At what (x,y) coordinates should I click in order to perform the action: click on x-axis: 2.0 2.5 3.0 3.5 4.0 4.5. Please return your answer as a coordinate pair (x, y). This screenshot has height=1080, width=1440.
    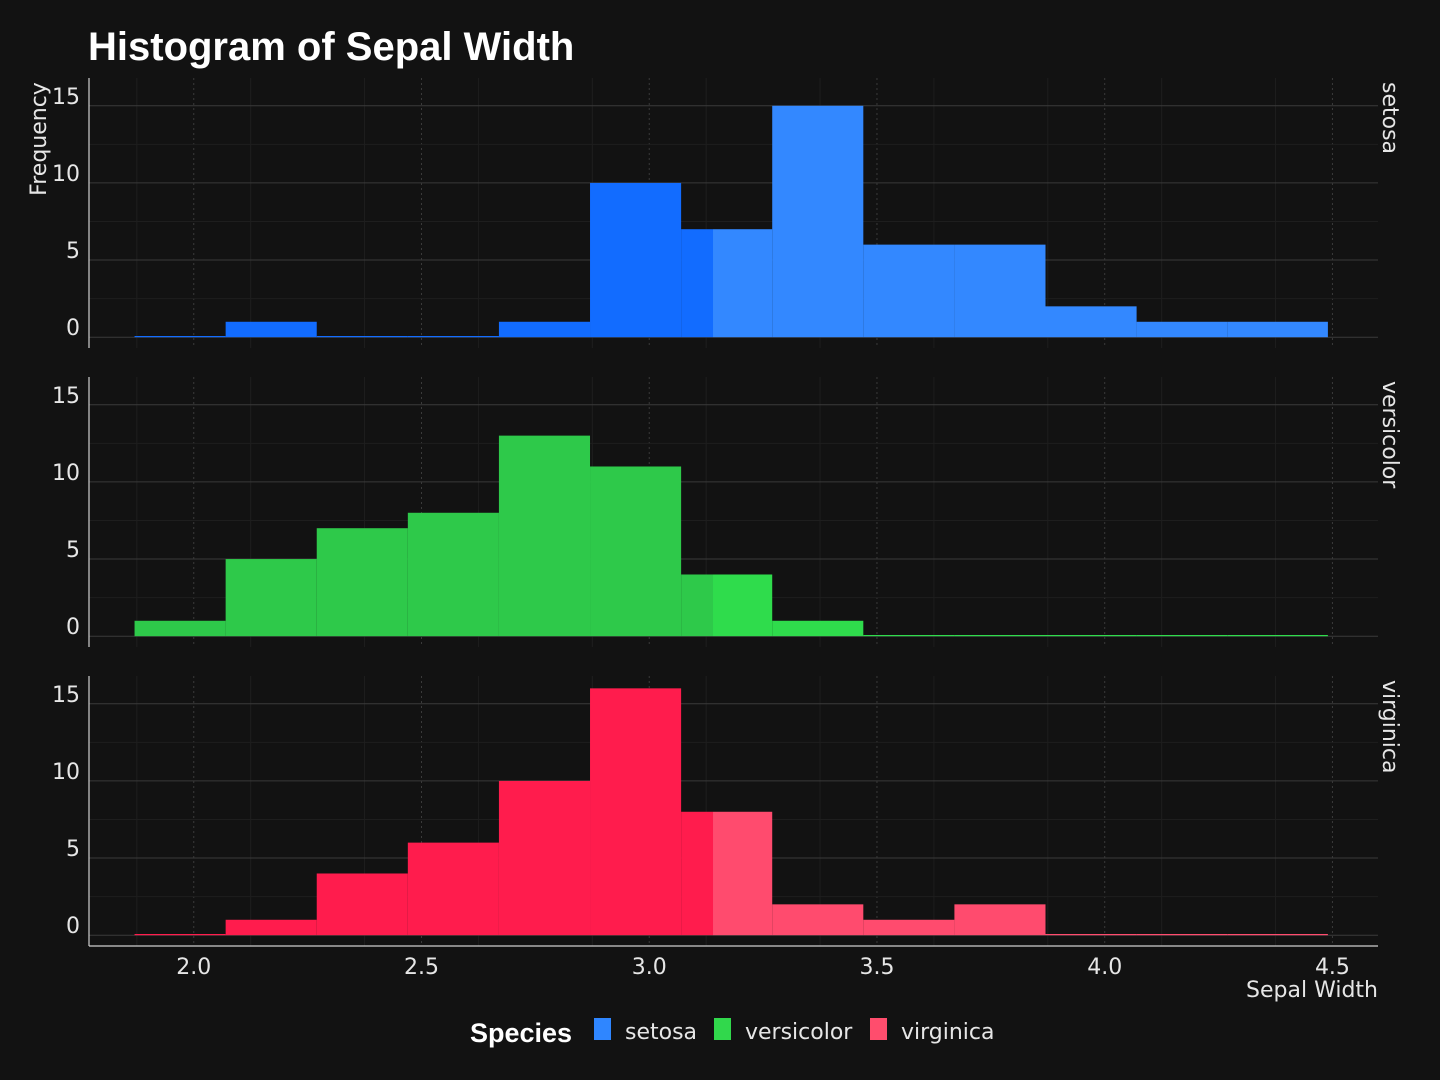
    Looking at the image, I should click on (733, 962).